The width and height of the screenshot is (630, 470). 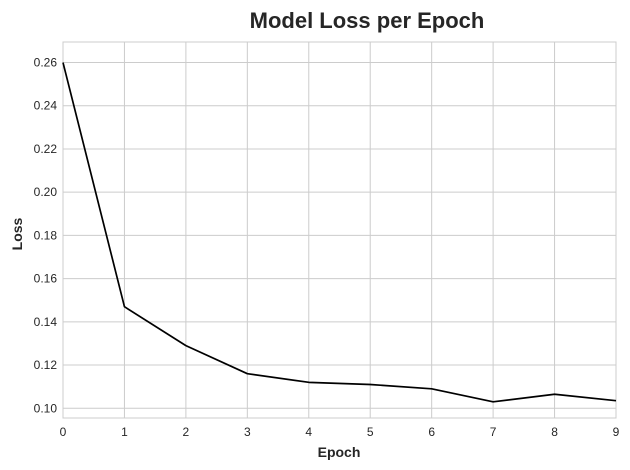 What do you see at coordinates (616, 432) in the screenshot?
I see `x-tick-label: 9` at bounding box center [616, 432].